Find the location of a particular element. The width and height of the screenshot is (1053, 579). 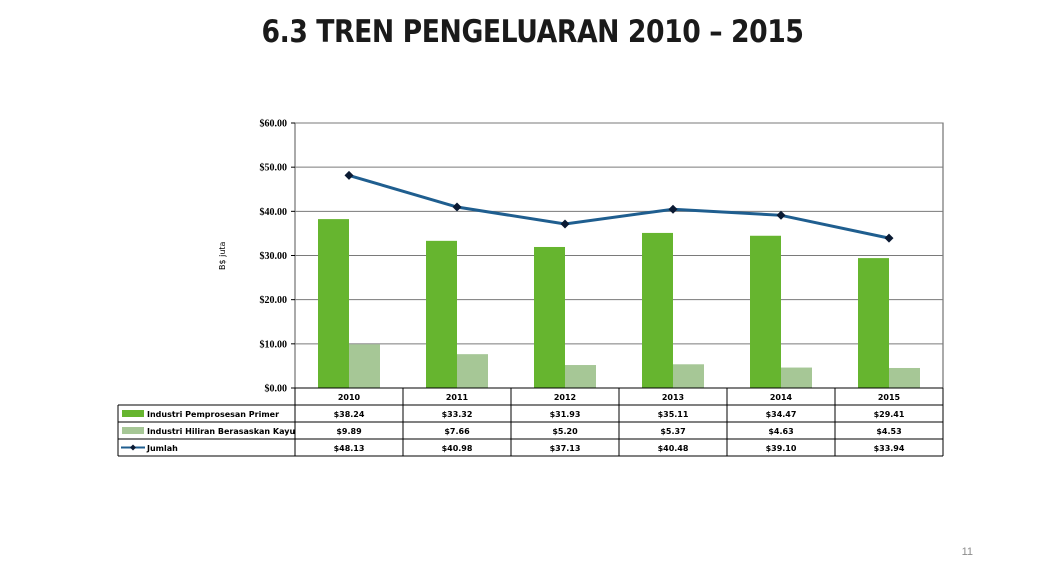

data-label: $37.13 is located at coordinates (565, 448).